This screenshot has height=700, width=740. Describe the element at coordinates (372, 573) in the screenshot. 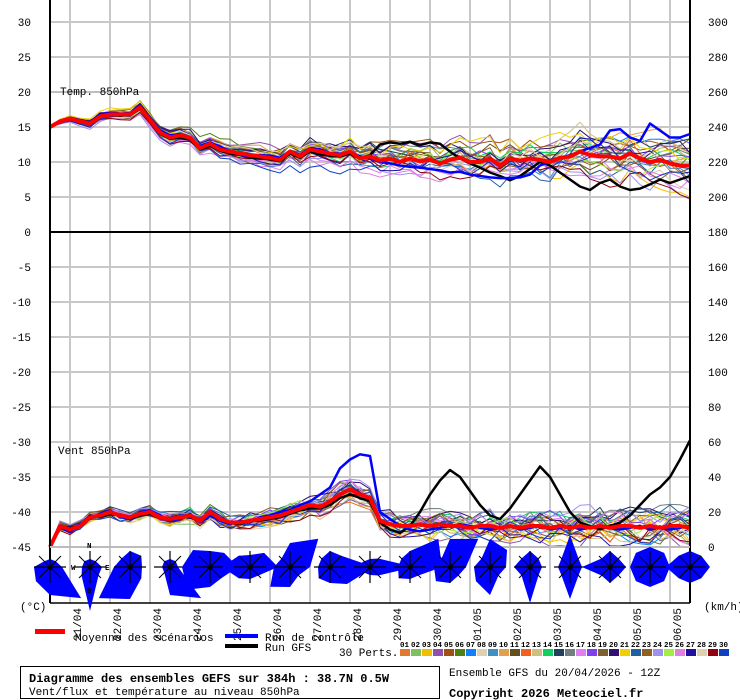

I see `wind-roses: N S W E` at that location.